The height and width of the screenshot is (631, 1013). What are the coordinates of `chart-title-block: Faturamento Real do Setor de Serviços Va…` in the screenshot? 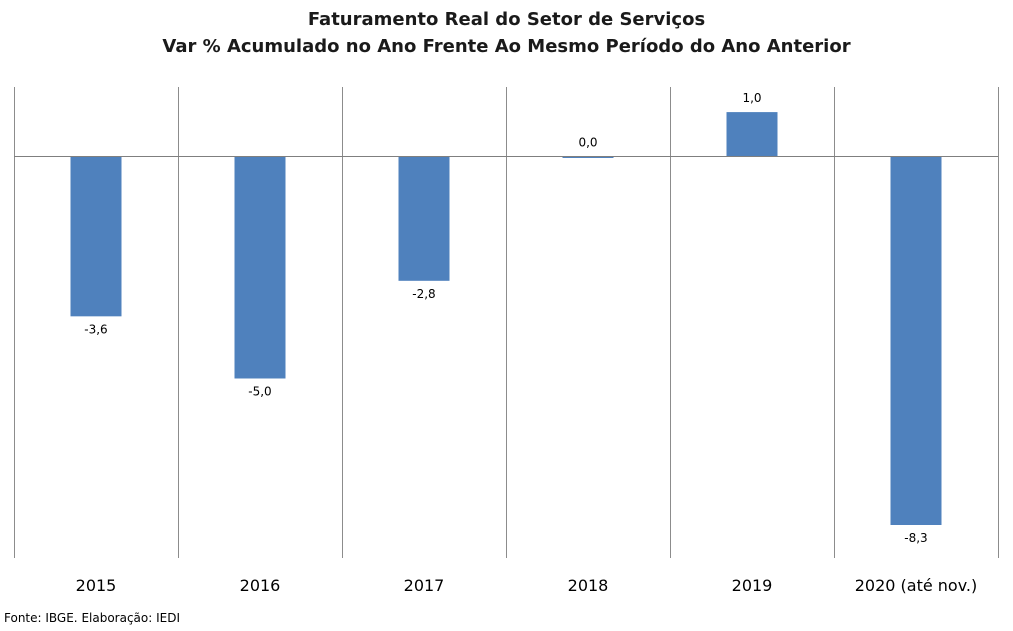 It's located at (506, 33).